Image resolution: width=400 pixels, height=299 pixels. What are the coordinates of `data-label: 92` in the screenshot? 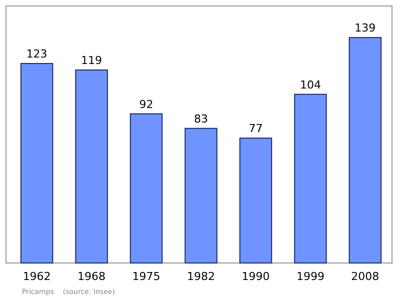 It's located at (146, 104).